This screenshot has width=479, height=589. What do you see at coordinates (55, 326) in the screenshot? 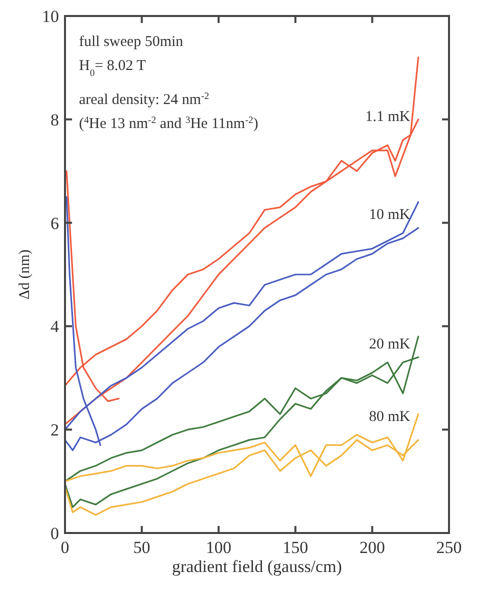
I see `y-tick-label: 4` at bounding box center [55, 326].